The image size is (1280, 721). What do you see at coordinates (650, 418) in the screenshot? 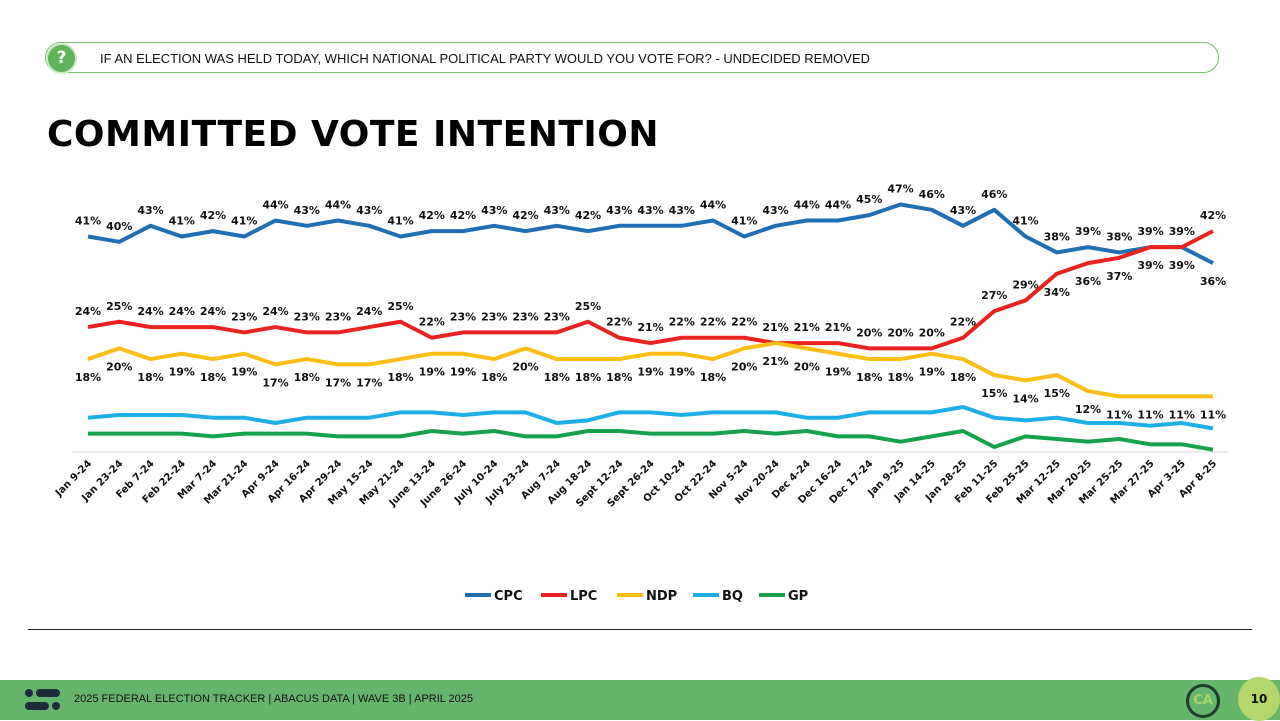
I see `series-line-bq` at bounding box center [650, 418].